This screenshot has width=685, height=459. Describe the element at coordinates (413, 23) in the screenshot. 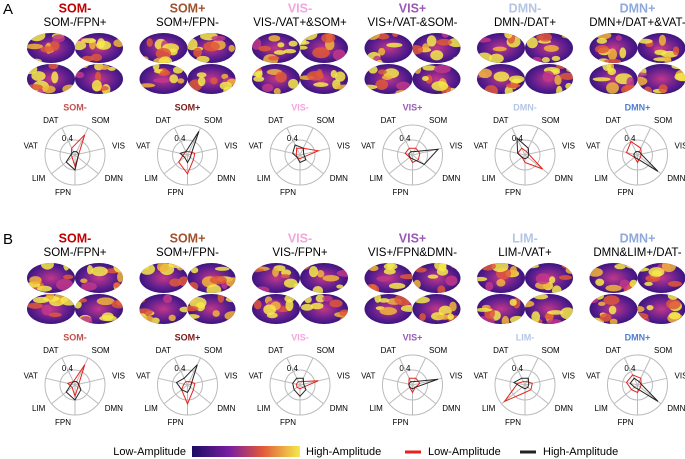

I see `pattern-label: VIS+/VAT-&SOM-` at that location.